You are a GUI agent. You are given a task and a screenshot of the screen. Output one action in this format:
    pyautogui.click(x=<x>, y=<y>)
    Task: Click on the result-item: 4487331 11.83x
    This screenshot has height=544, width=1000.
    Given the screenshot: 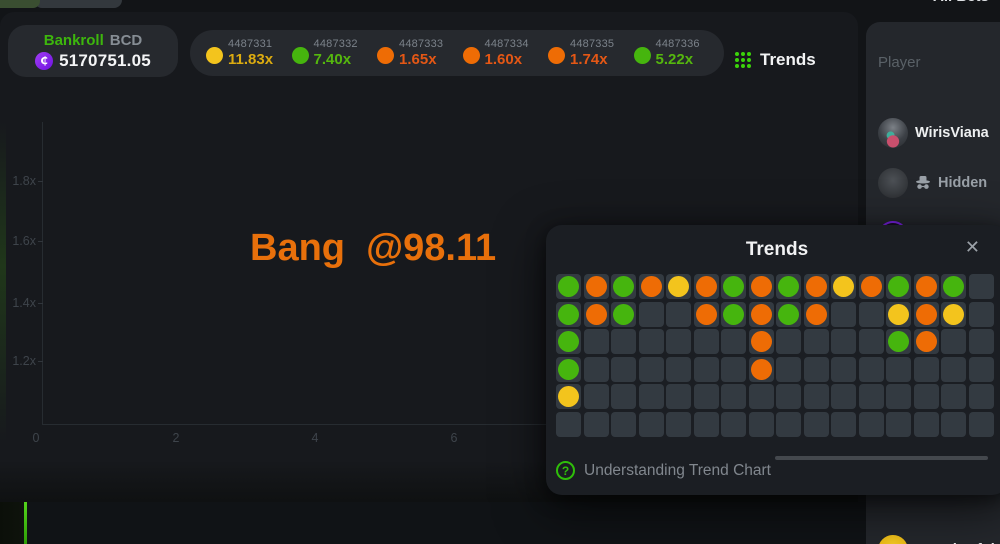 What is the action you would take?
    pyautogui.click(x=243, y=53)
    